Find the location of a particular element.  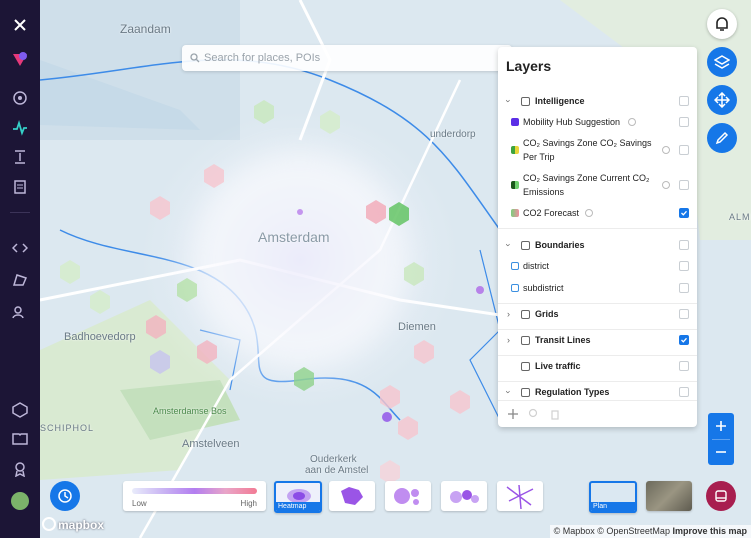

basemap-satellite is located at coordinates (669, 496).